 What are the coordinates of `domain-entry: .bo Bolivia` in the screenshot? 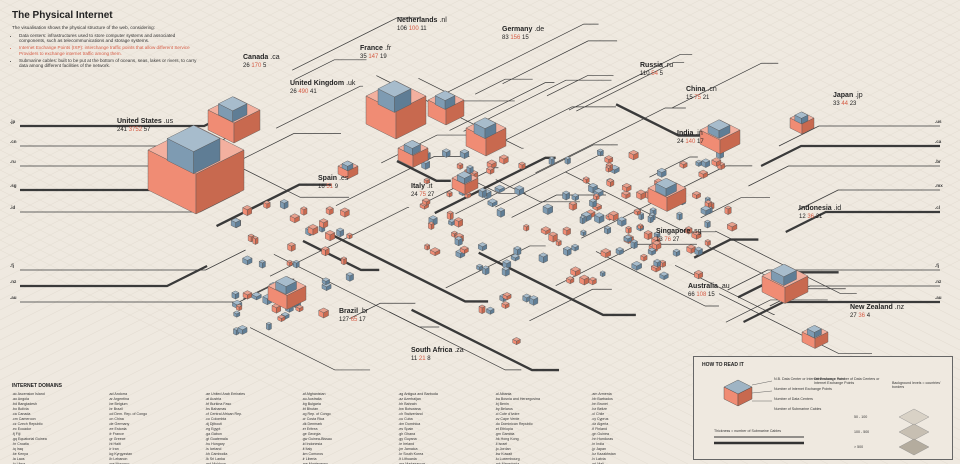 It's located at (20, 409).